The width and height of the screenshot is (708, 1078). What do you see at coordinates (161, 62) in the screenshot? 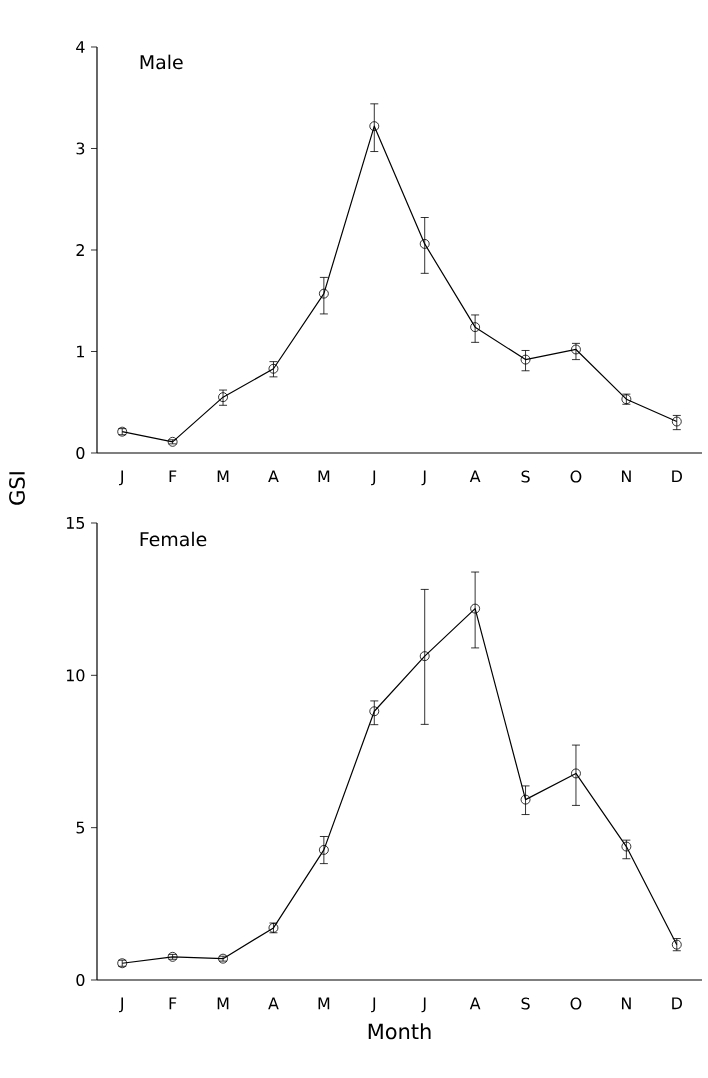
I see `chart-title: Male` at bounding box center [161, 62].